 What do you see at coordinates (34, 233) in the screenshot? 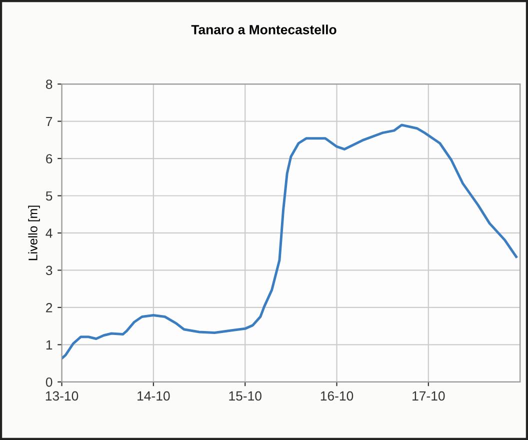
I see `y-axis-title: Livello [m]` at bounding box center [34, 233].